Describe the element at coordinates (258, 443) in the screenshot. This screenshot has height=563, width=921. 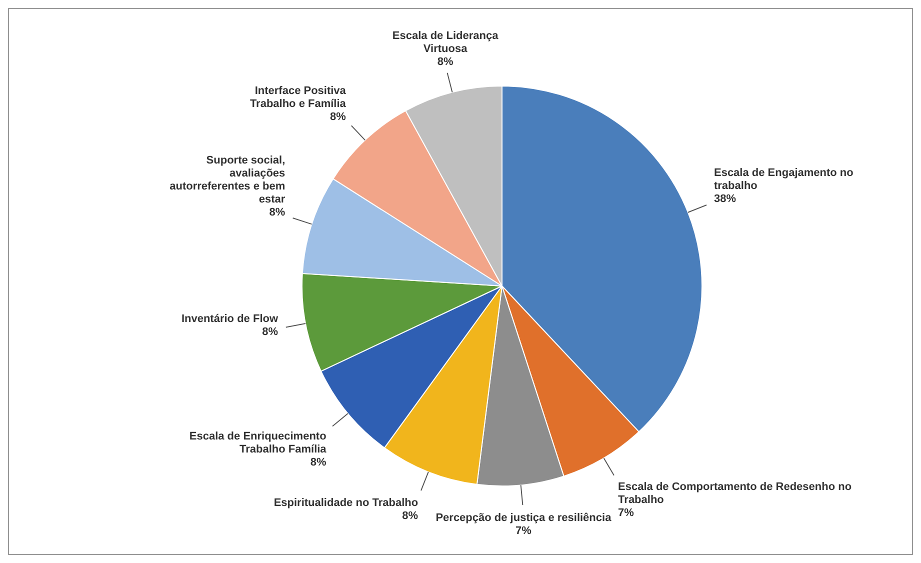
I see `slice-label: Escala de Enriquecimento Trabalho Família` at that location.